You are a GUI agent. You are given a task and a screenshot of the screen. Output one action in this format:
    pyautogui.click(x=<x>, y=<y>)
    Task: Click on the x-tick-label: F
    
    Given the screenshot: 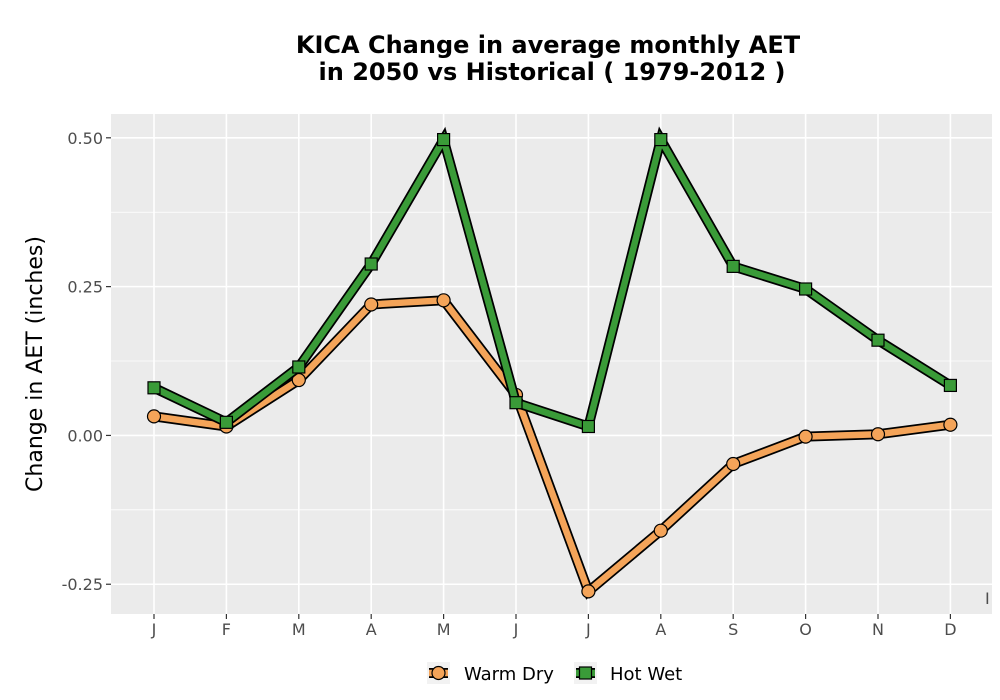 What is the action you would take?
    pyautogui.click(x=226, y=629)
    